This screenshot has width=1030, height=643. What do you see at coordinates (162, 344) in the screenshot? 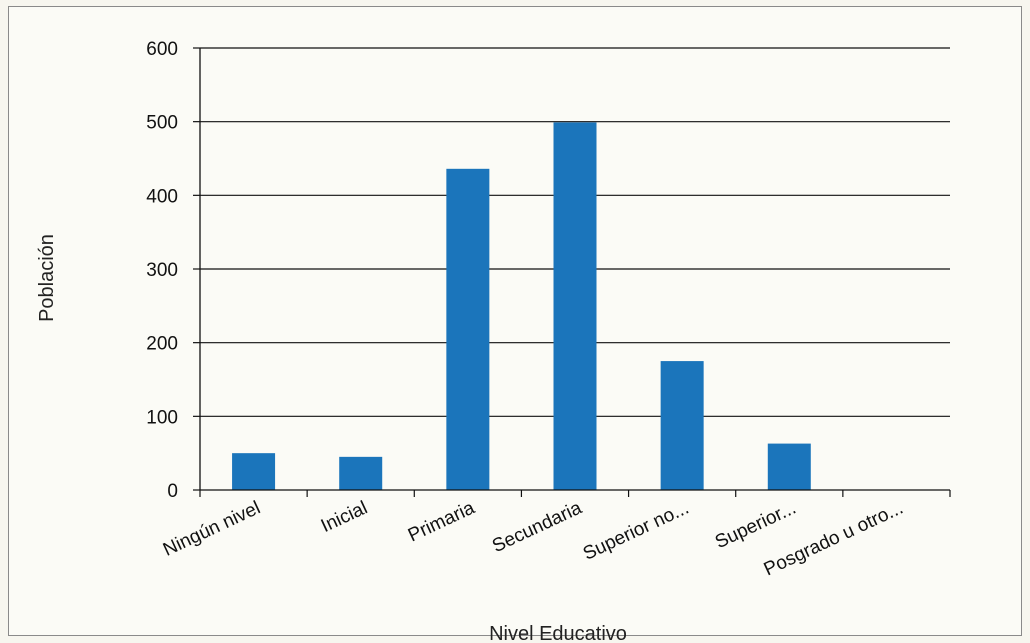
I see `y-tick-label: 200` at bounding box center [162, 344].